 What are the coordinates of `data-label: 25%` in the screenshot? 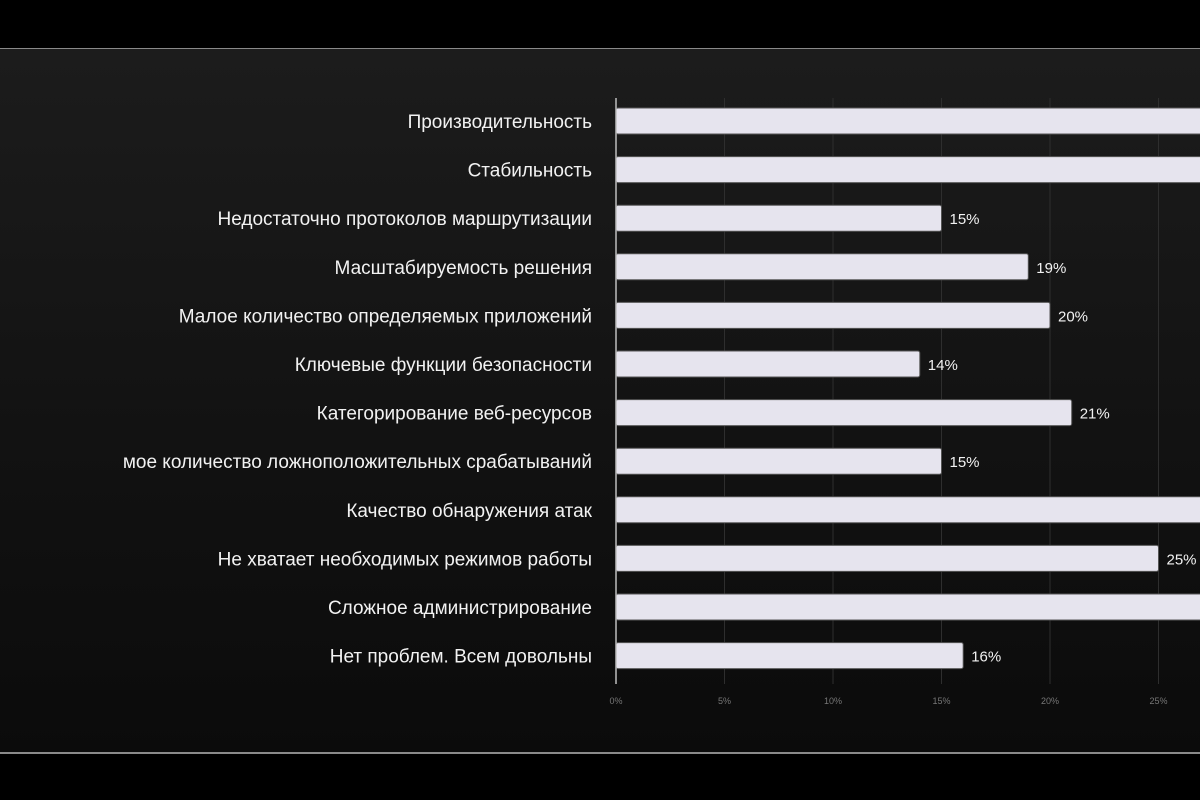 It's located at (1182, 559).